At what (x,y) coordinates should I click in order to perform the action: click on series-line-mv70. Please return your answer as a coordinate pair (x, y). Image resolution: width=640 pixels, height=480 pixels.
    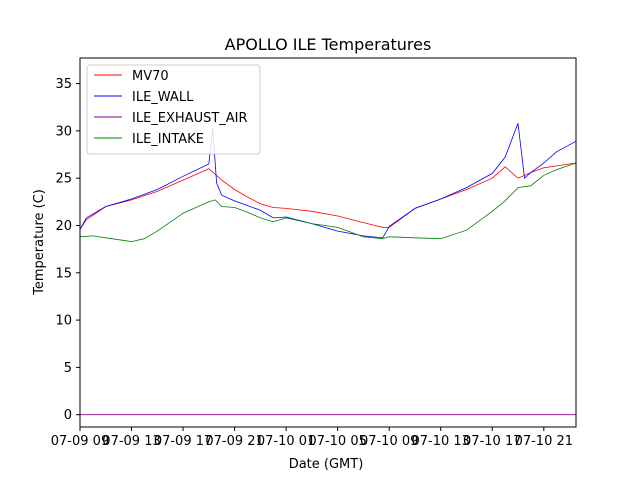
    Looking at the image, I should click on (328, 196).